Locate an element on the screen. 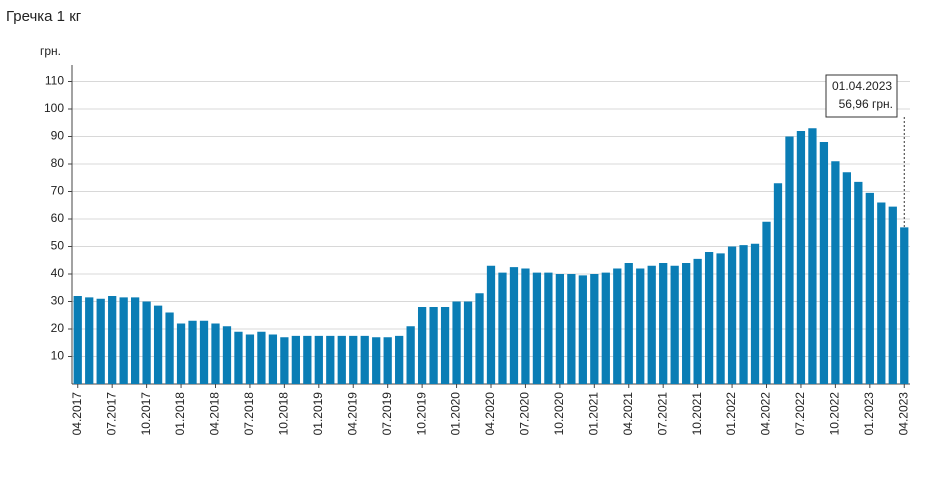 Image resolution: width=943 pixels, height=481 pixels. y-tick-label: 50 is located at coordinates (58, 246).